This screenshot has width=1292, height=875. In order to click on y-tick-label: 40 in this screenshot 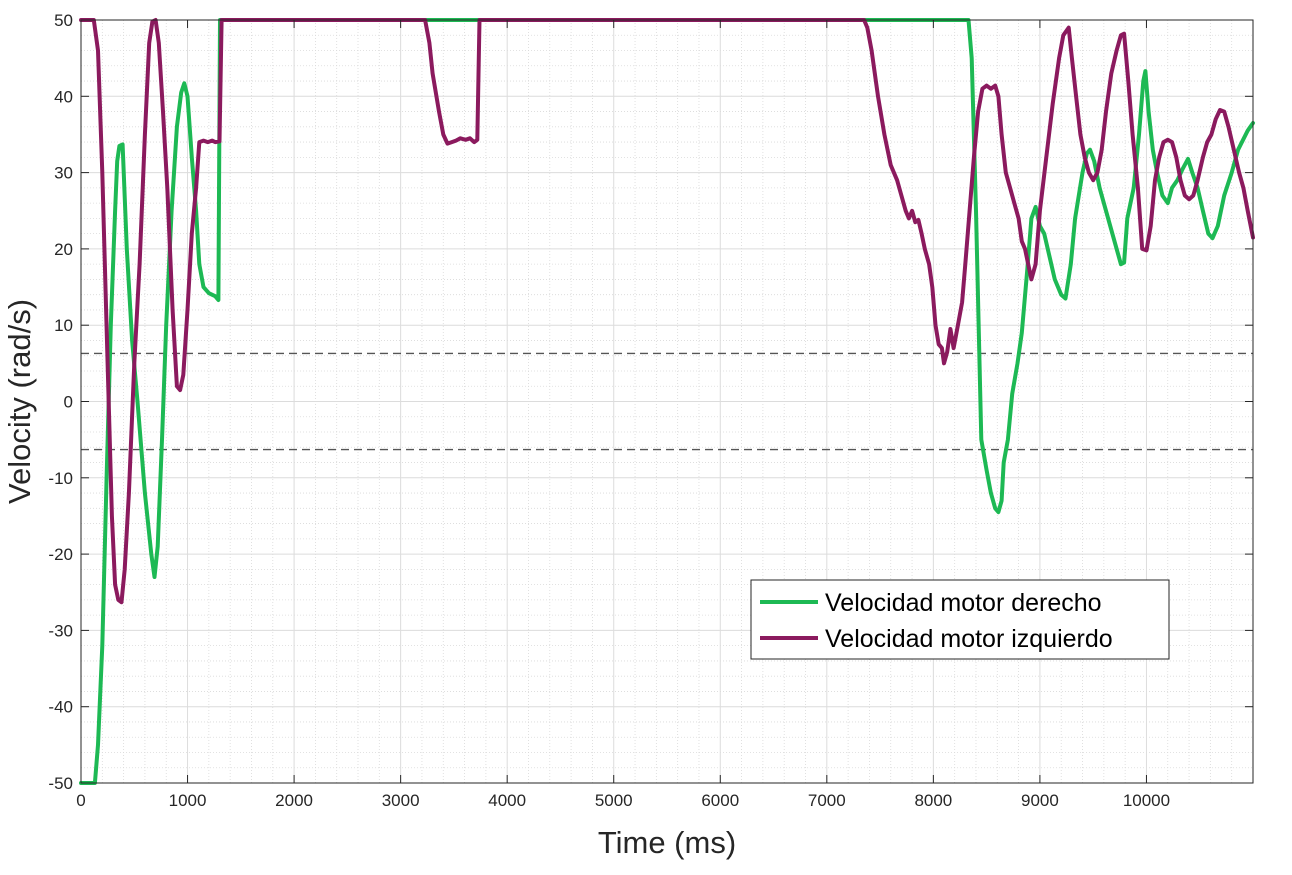, I will do `click(63, 96)`.